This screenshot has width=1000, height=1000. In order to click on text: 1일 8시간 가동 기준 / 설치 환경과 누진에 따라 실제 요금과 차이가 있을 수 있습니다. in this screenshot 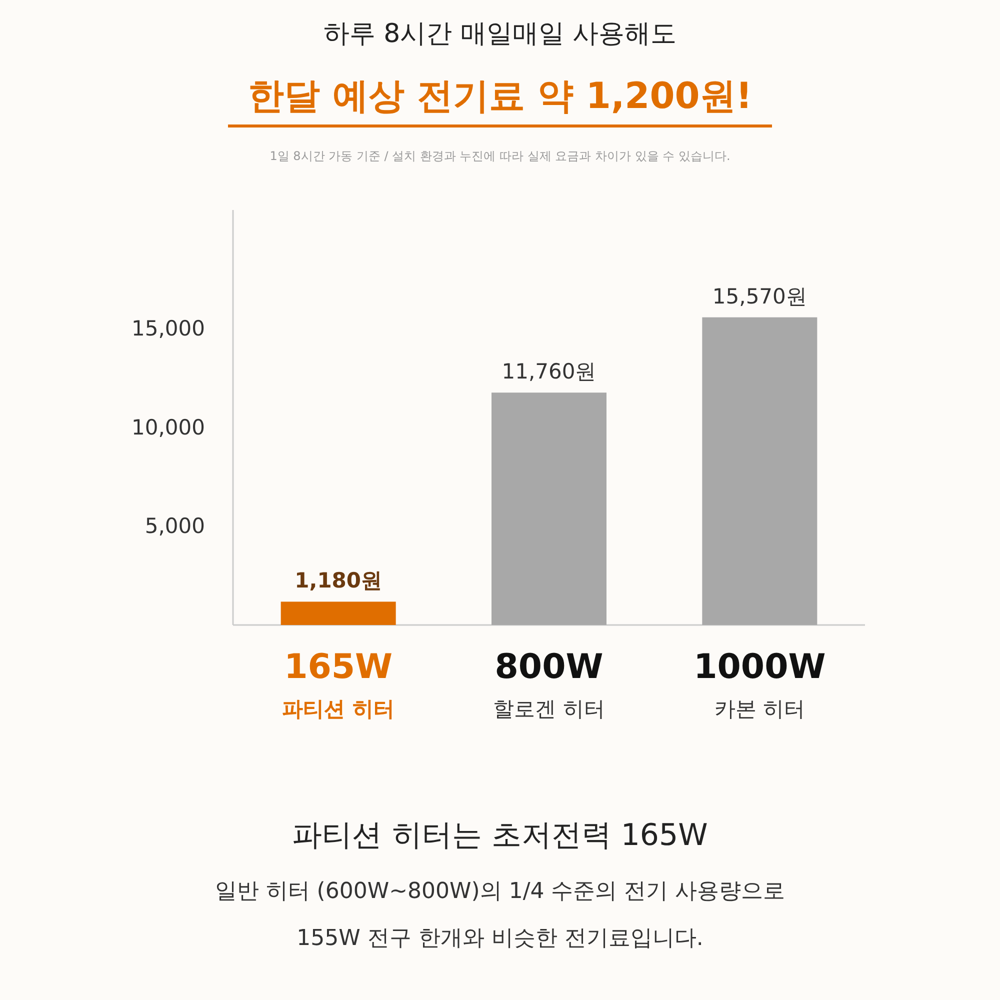, I will do `click(500, 156)`.